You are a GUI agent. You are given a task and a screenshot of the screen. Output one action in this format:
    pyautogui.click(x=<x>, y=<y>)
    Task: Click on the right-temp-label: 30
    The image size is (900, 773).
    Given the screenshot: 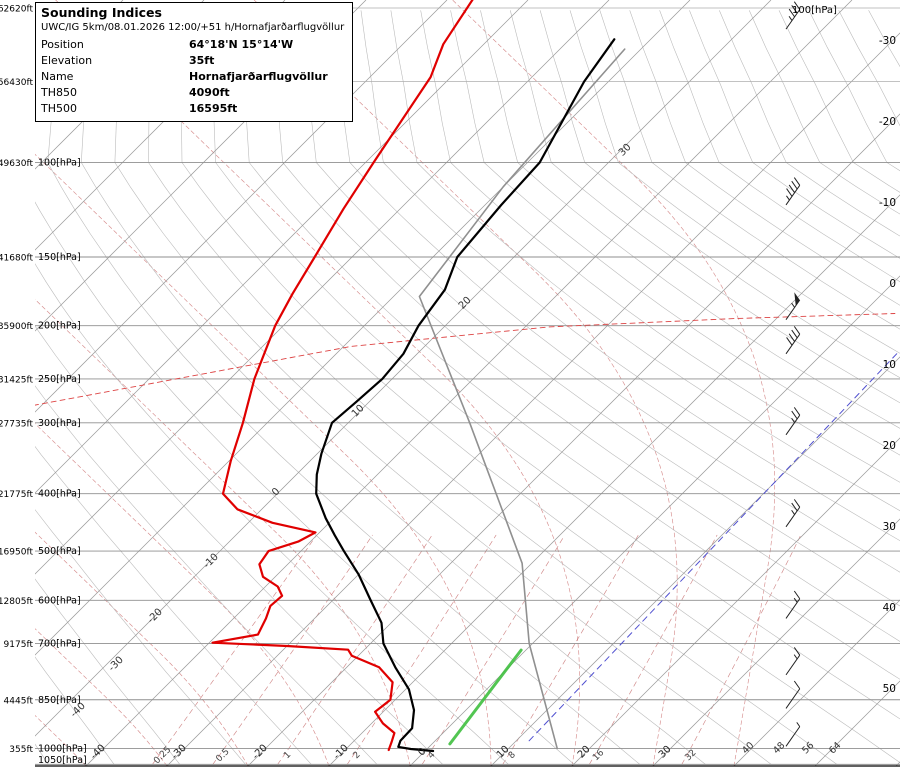 What is the action you would take?
    pyautogui.click(x=889, y=527)
    